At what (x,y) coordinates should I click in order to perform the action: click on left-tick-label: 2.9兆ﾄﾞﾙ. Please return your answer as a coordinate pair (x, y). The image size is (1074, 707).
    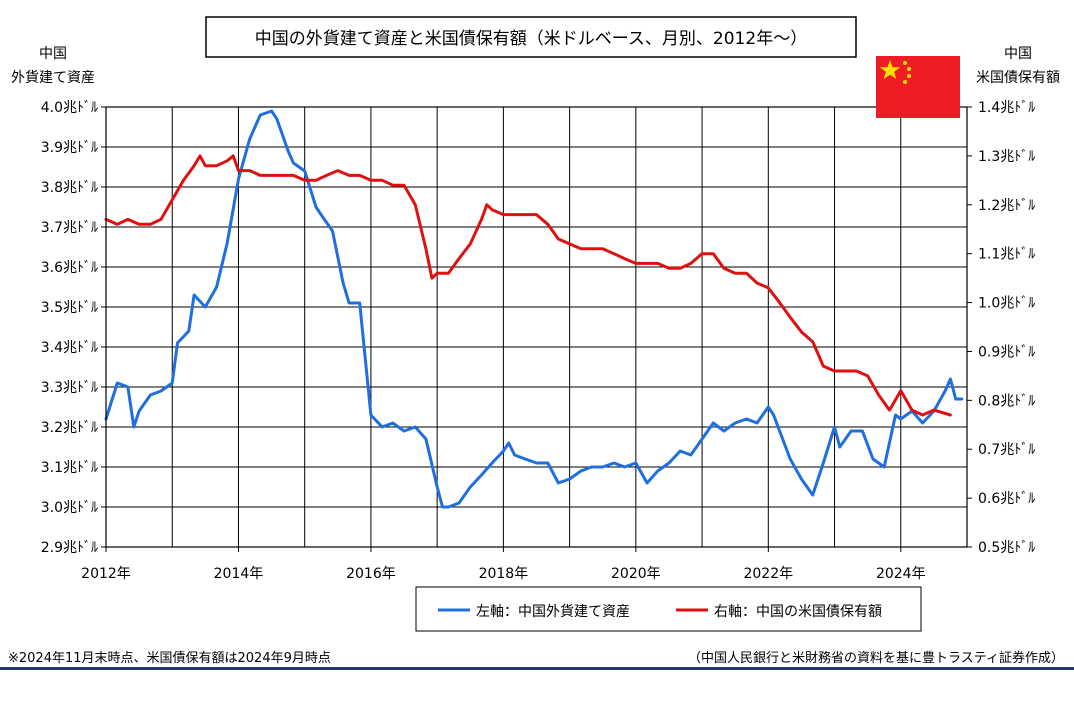
    Looking at the image, I should click on (69, 548).